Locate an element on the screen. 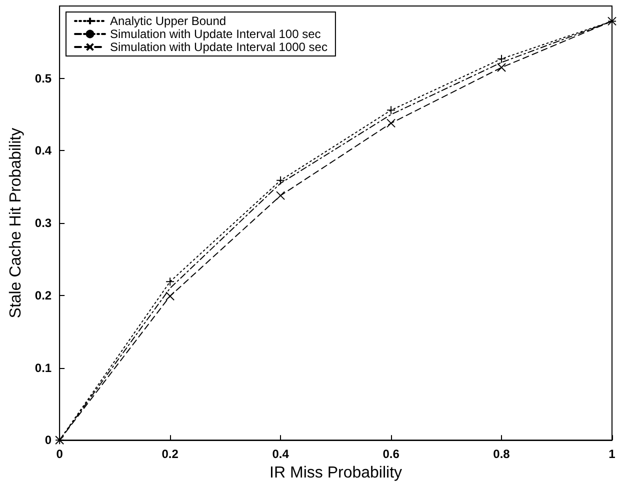 The height and width of the screenshot is (486, 632). legend-label: Simulation with Update Interval 1000 sec is located at coordinates (219, 47).